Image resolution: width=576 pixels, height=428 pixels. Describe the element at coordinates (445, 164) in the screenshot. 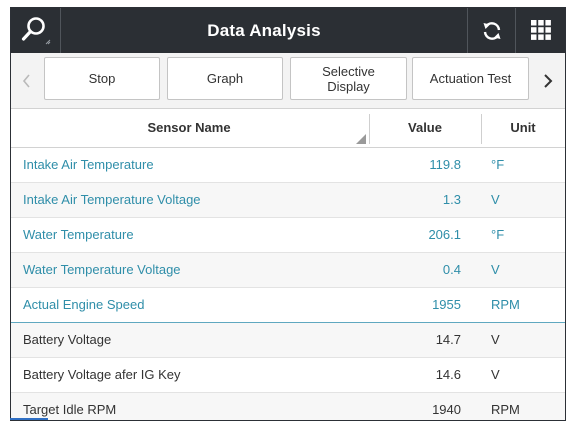

I see `sensor-value: 119.8` at that location.